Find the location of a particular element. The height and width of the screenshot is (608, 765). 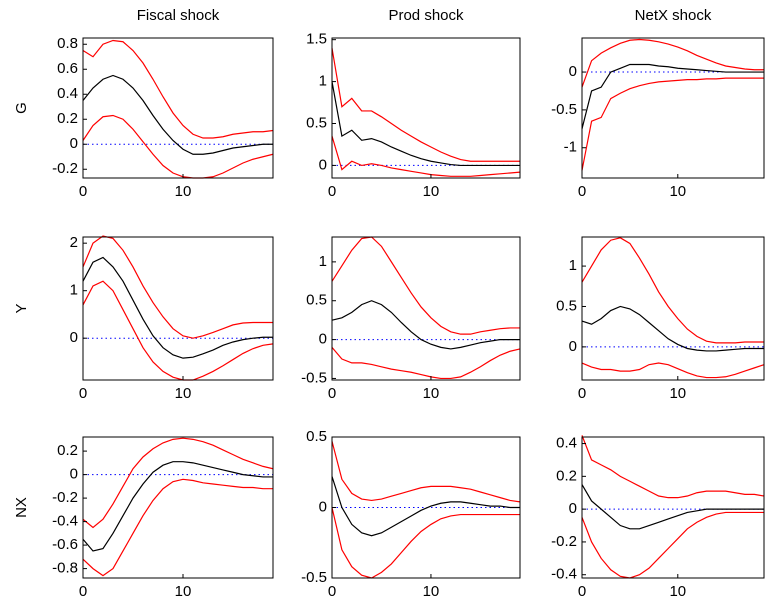

chart-title: Prod shock is located at coordinates (426, 15).